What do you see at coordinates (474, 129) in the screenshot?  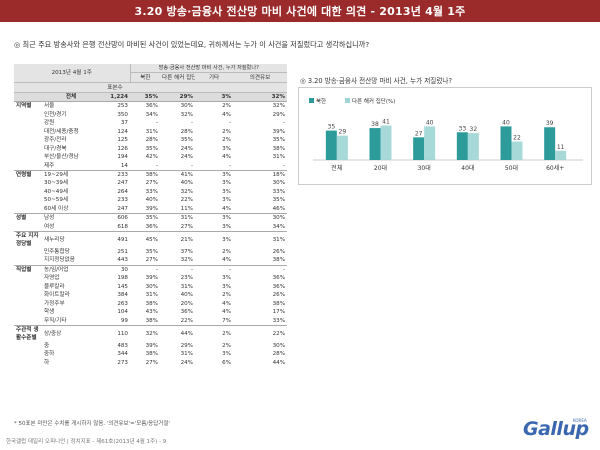 I see `bar-value-label: 32` at bounding box center [474, 129].